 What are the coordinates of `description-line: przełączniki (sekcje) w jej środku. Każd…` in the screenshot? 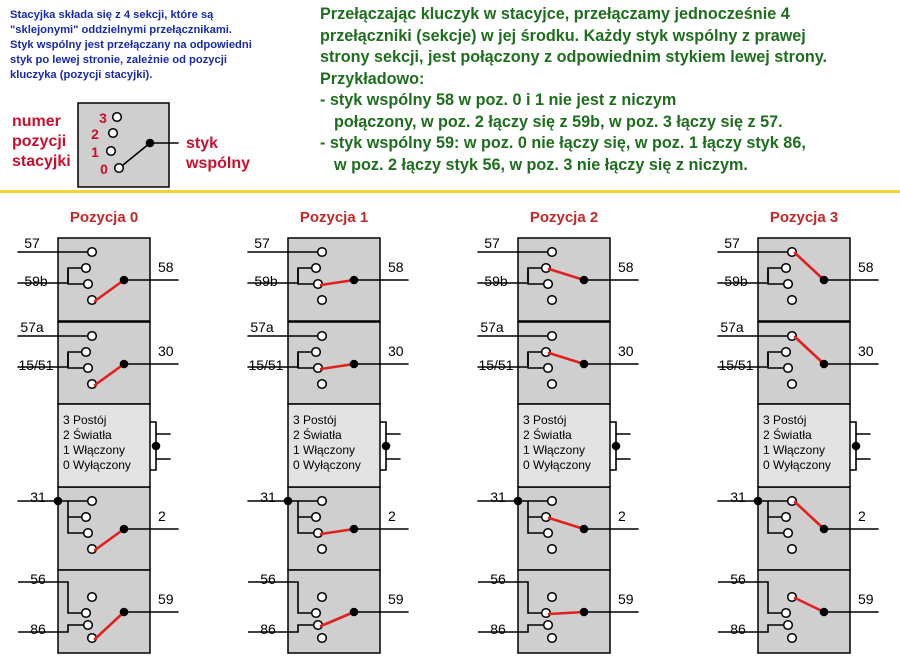 It's located at (563, 35).